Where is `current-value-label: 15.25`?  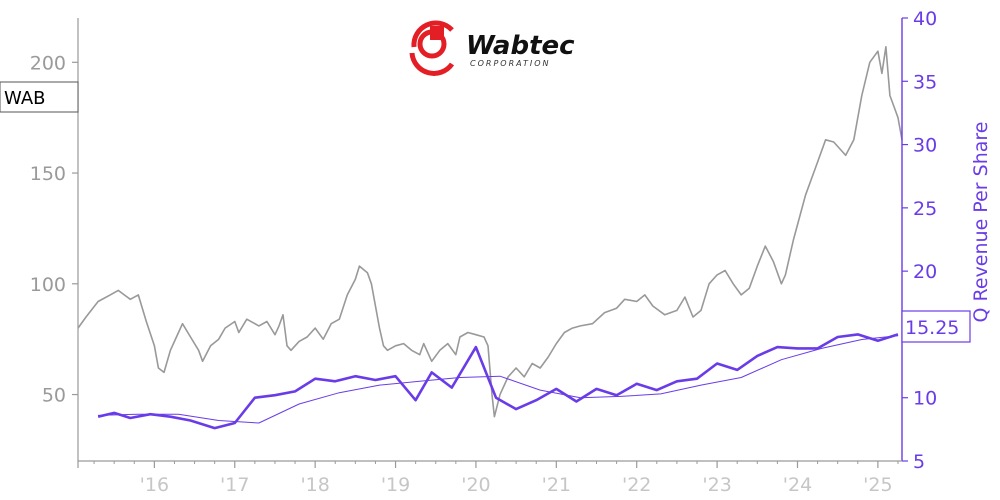 current-value-label: 15.25 is located at coordinates (936, 326).